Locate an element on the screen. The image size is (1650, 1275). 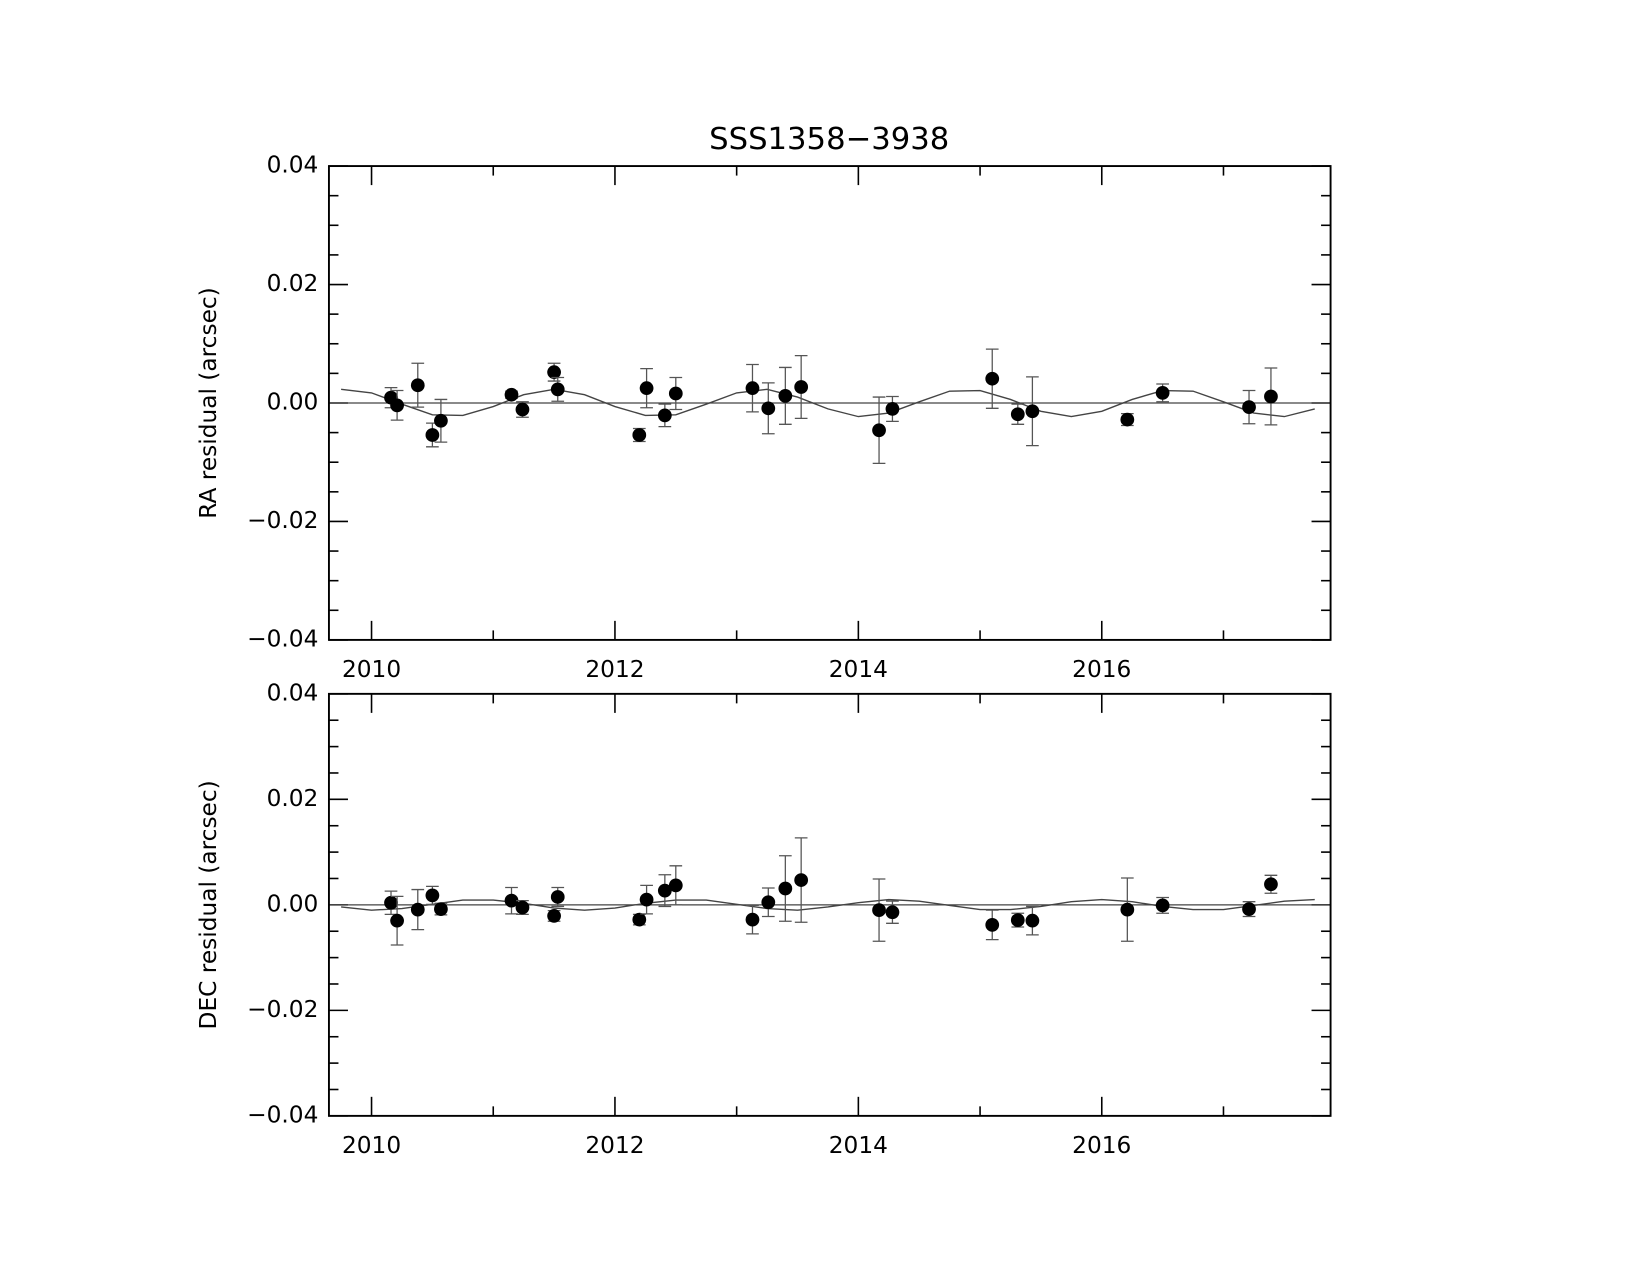
chart-title: SSS1358−3938 is located at coordinates (829, 139).